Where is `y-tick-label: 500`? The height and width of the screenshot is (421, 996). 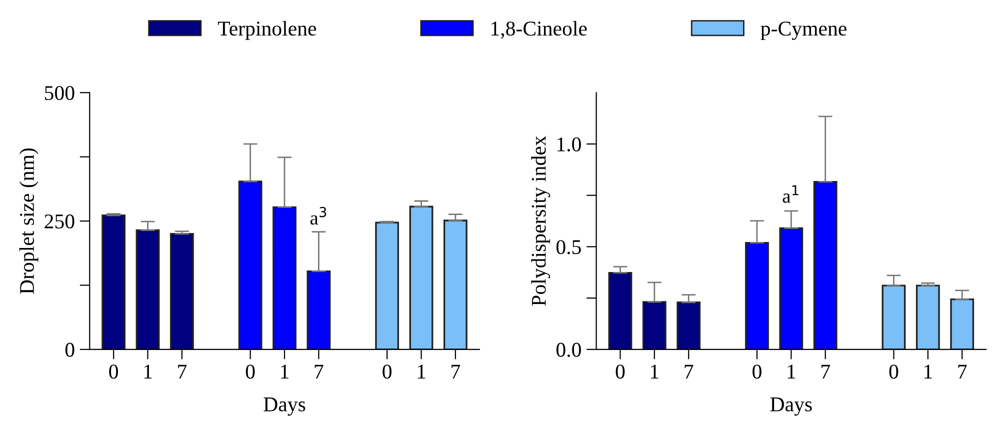 y-tick-label: 500 is located at coordinates (59, 93).